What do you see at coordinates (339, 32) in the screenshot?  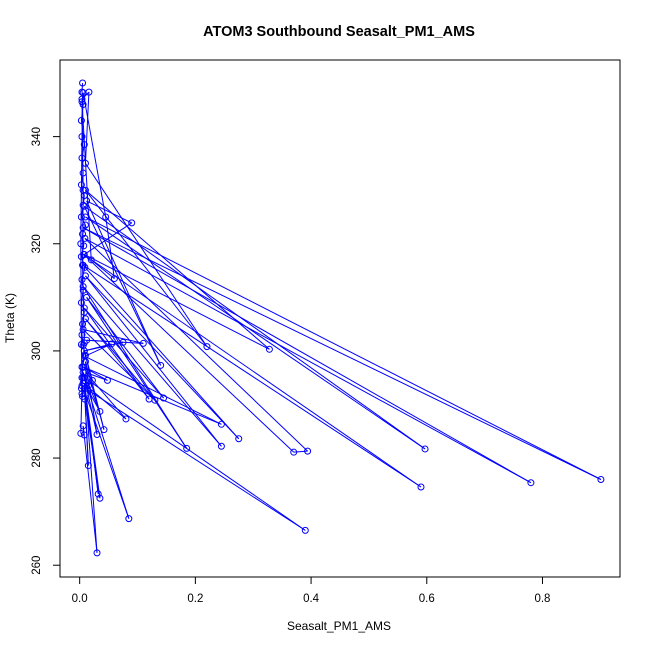 I see `chart-title: ATOM3 Southbound Seasalt_PM1_AMS` at bounding box center [339, 32].